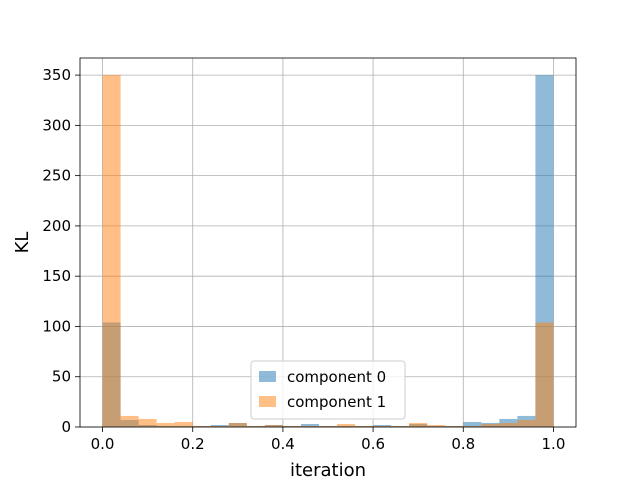 This screenshot has height=480, width=640. Describe the element at coordinates (554, 444) in the screenshot. I see `x-tick-label: 1.0` at that location.